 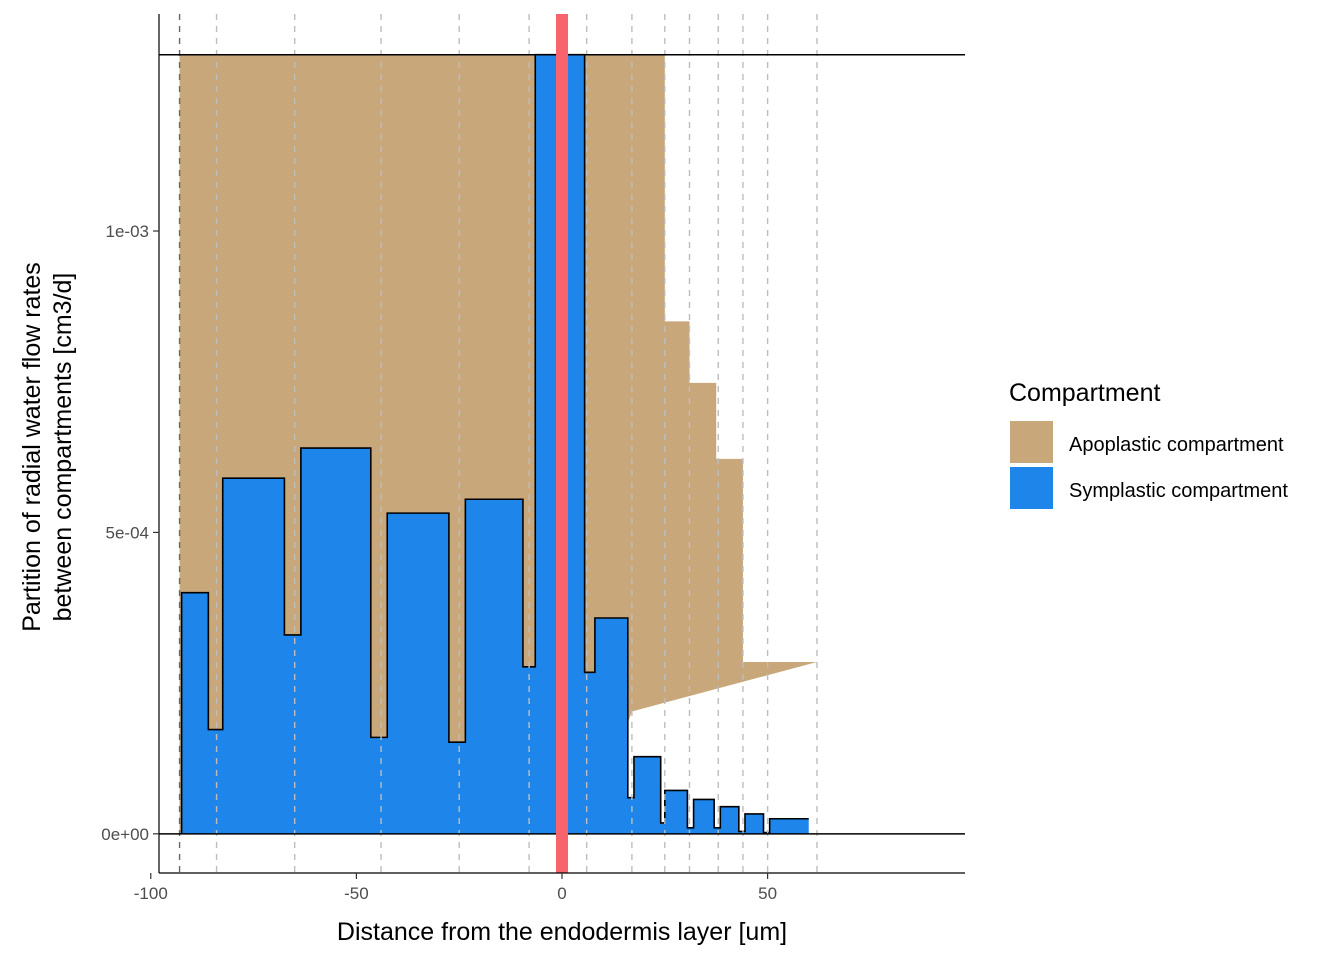 I want to click on x-tick-label: 50, so click(x=767, y=893).